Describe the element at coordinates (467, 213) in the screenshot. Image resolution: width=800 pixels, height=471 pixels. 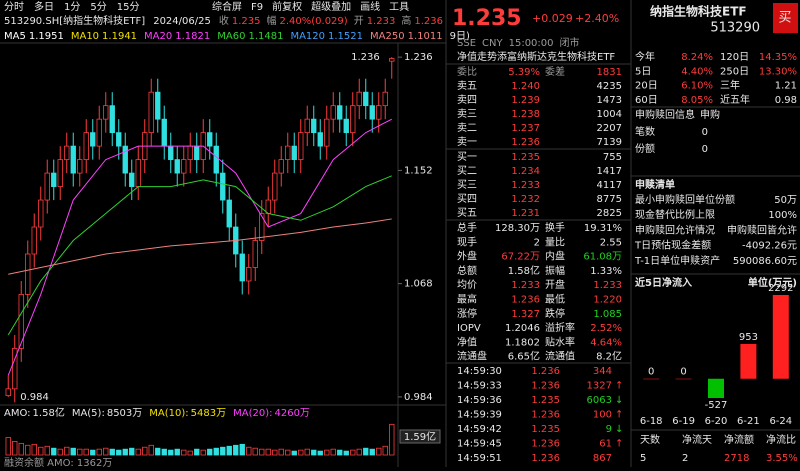
I see `order-level: 买五` at that location.